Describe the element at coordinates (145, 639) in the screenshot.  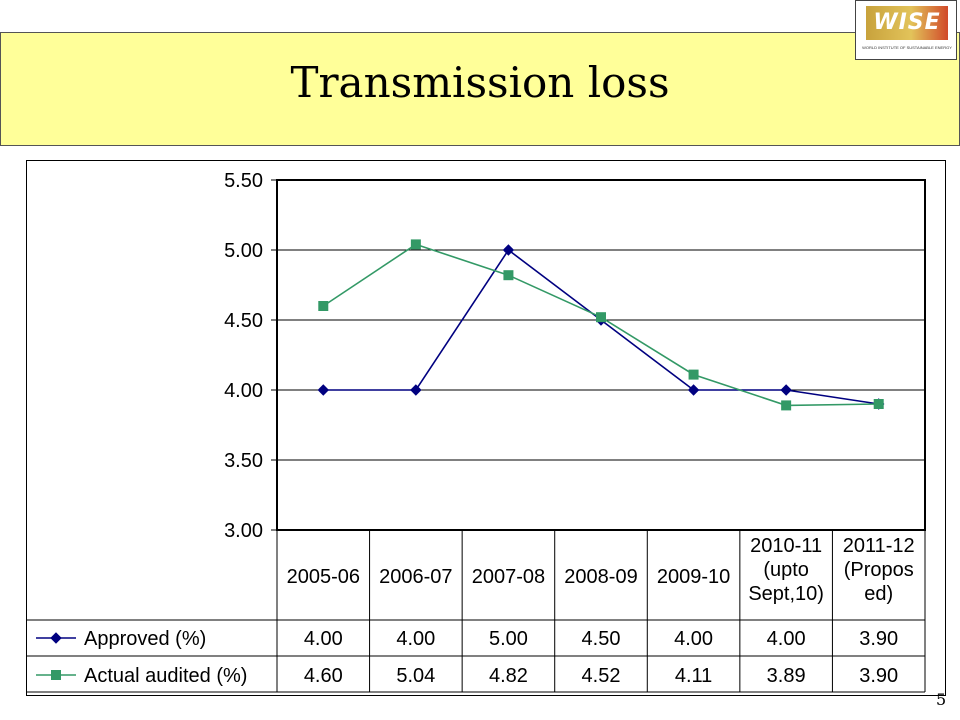
I see `legend-label: Approved (%)` at that location.